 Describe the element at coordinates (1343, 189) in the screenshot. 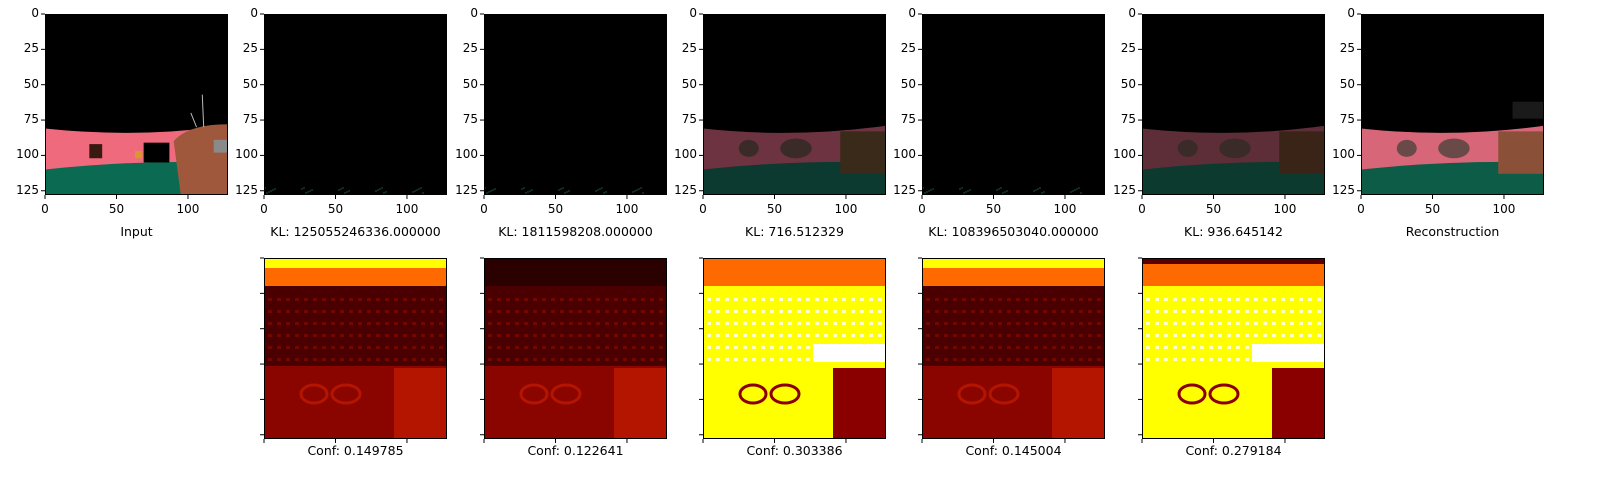

I see `y-tick-label: 125` at that location.